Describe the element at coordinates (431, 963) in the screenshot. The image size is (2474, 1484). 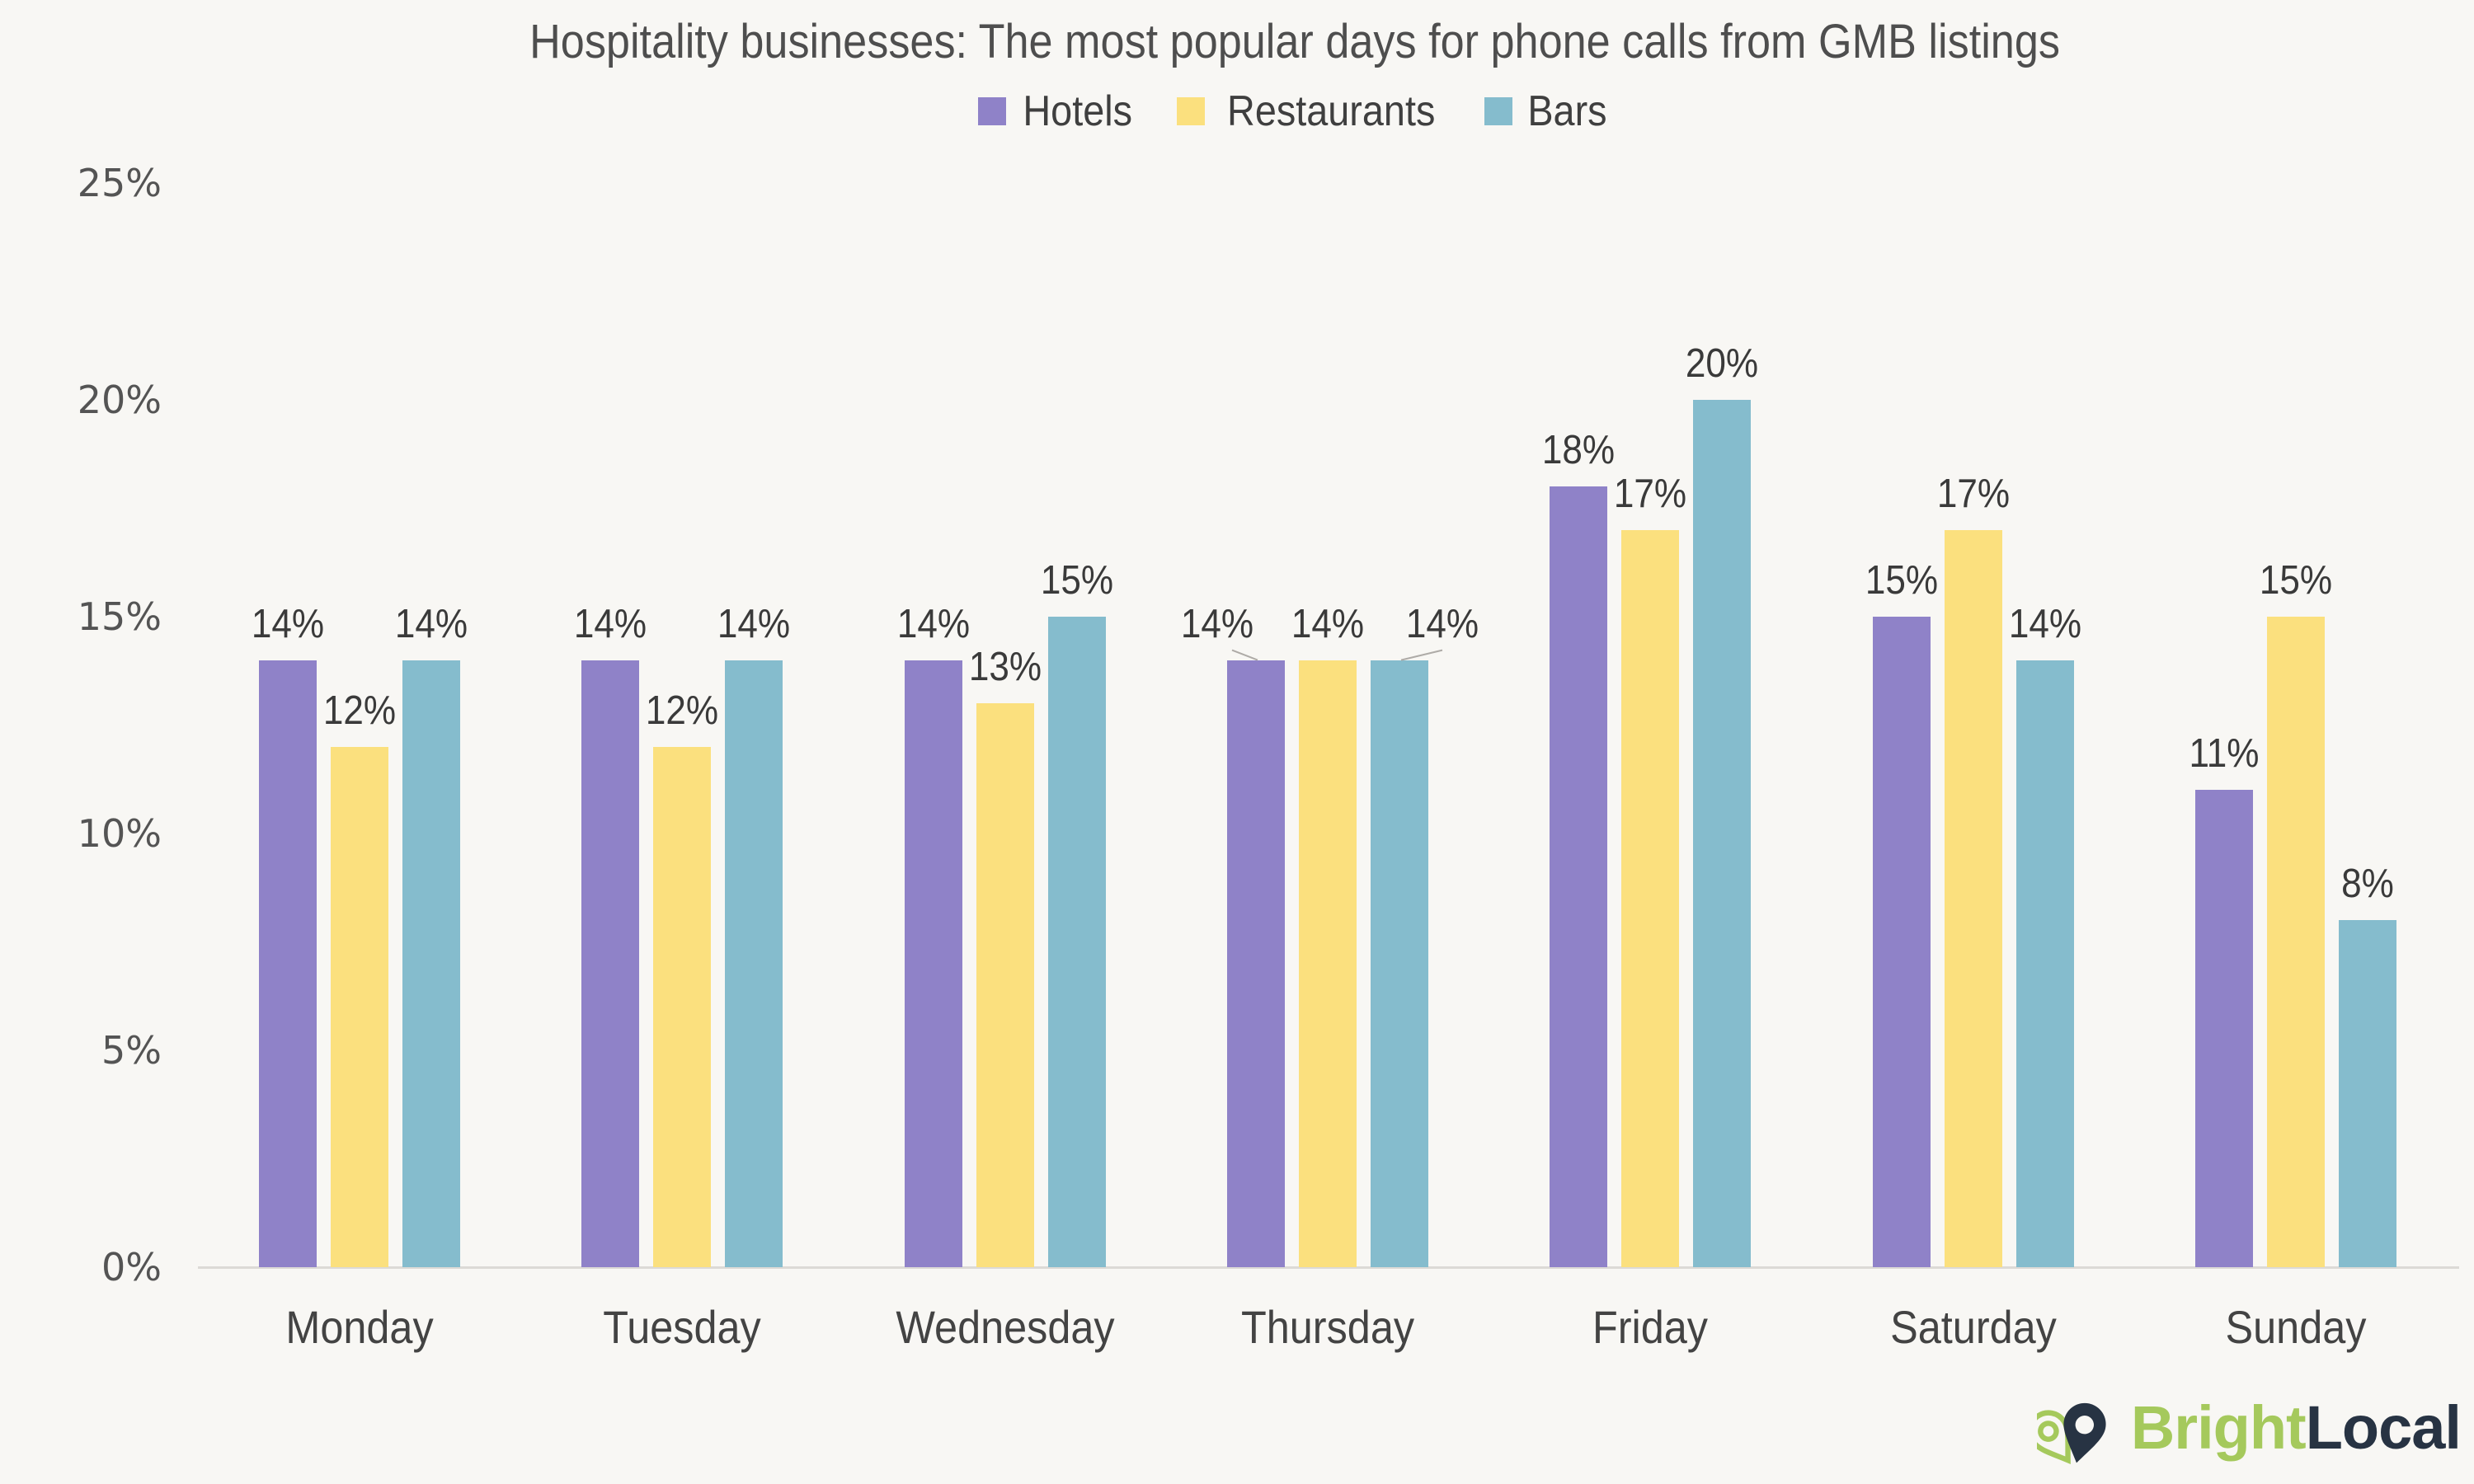
I see `bar-bars-monday` at that location.